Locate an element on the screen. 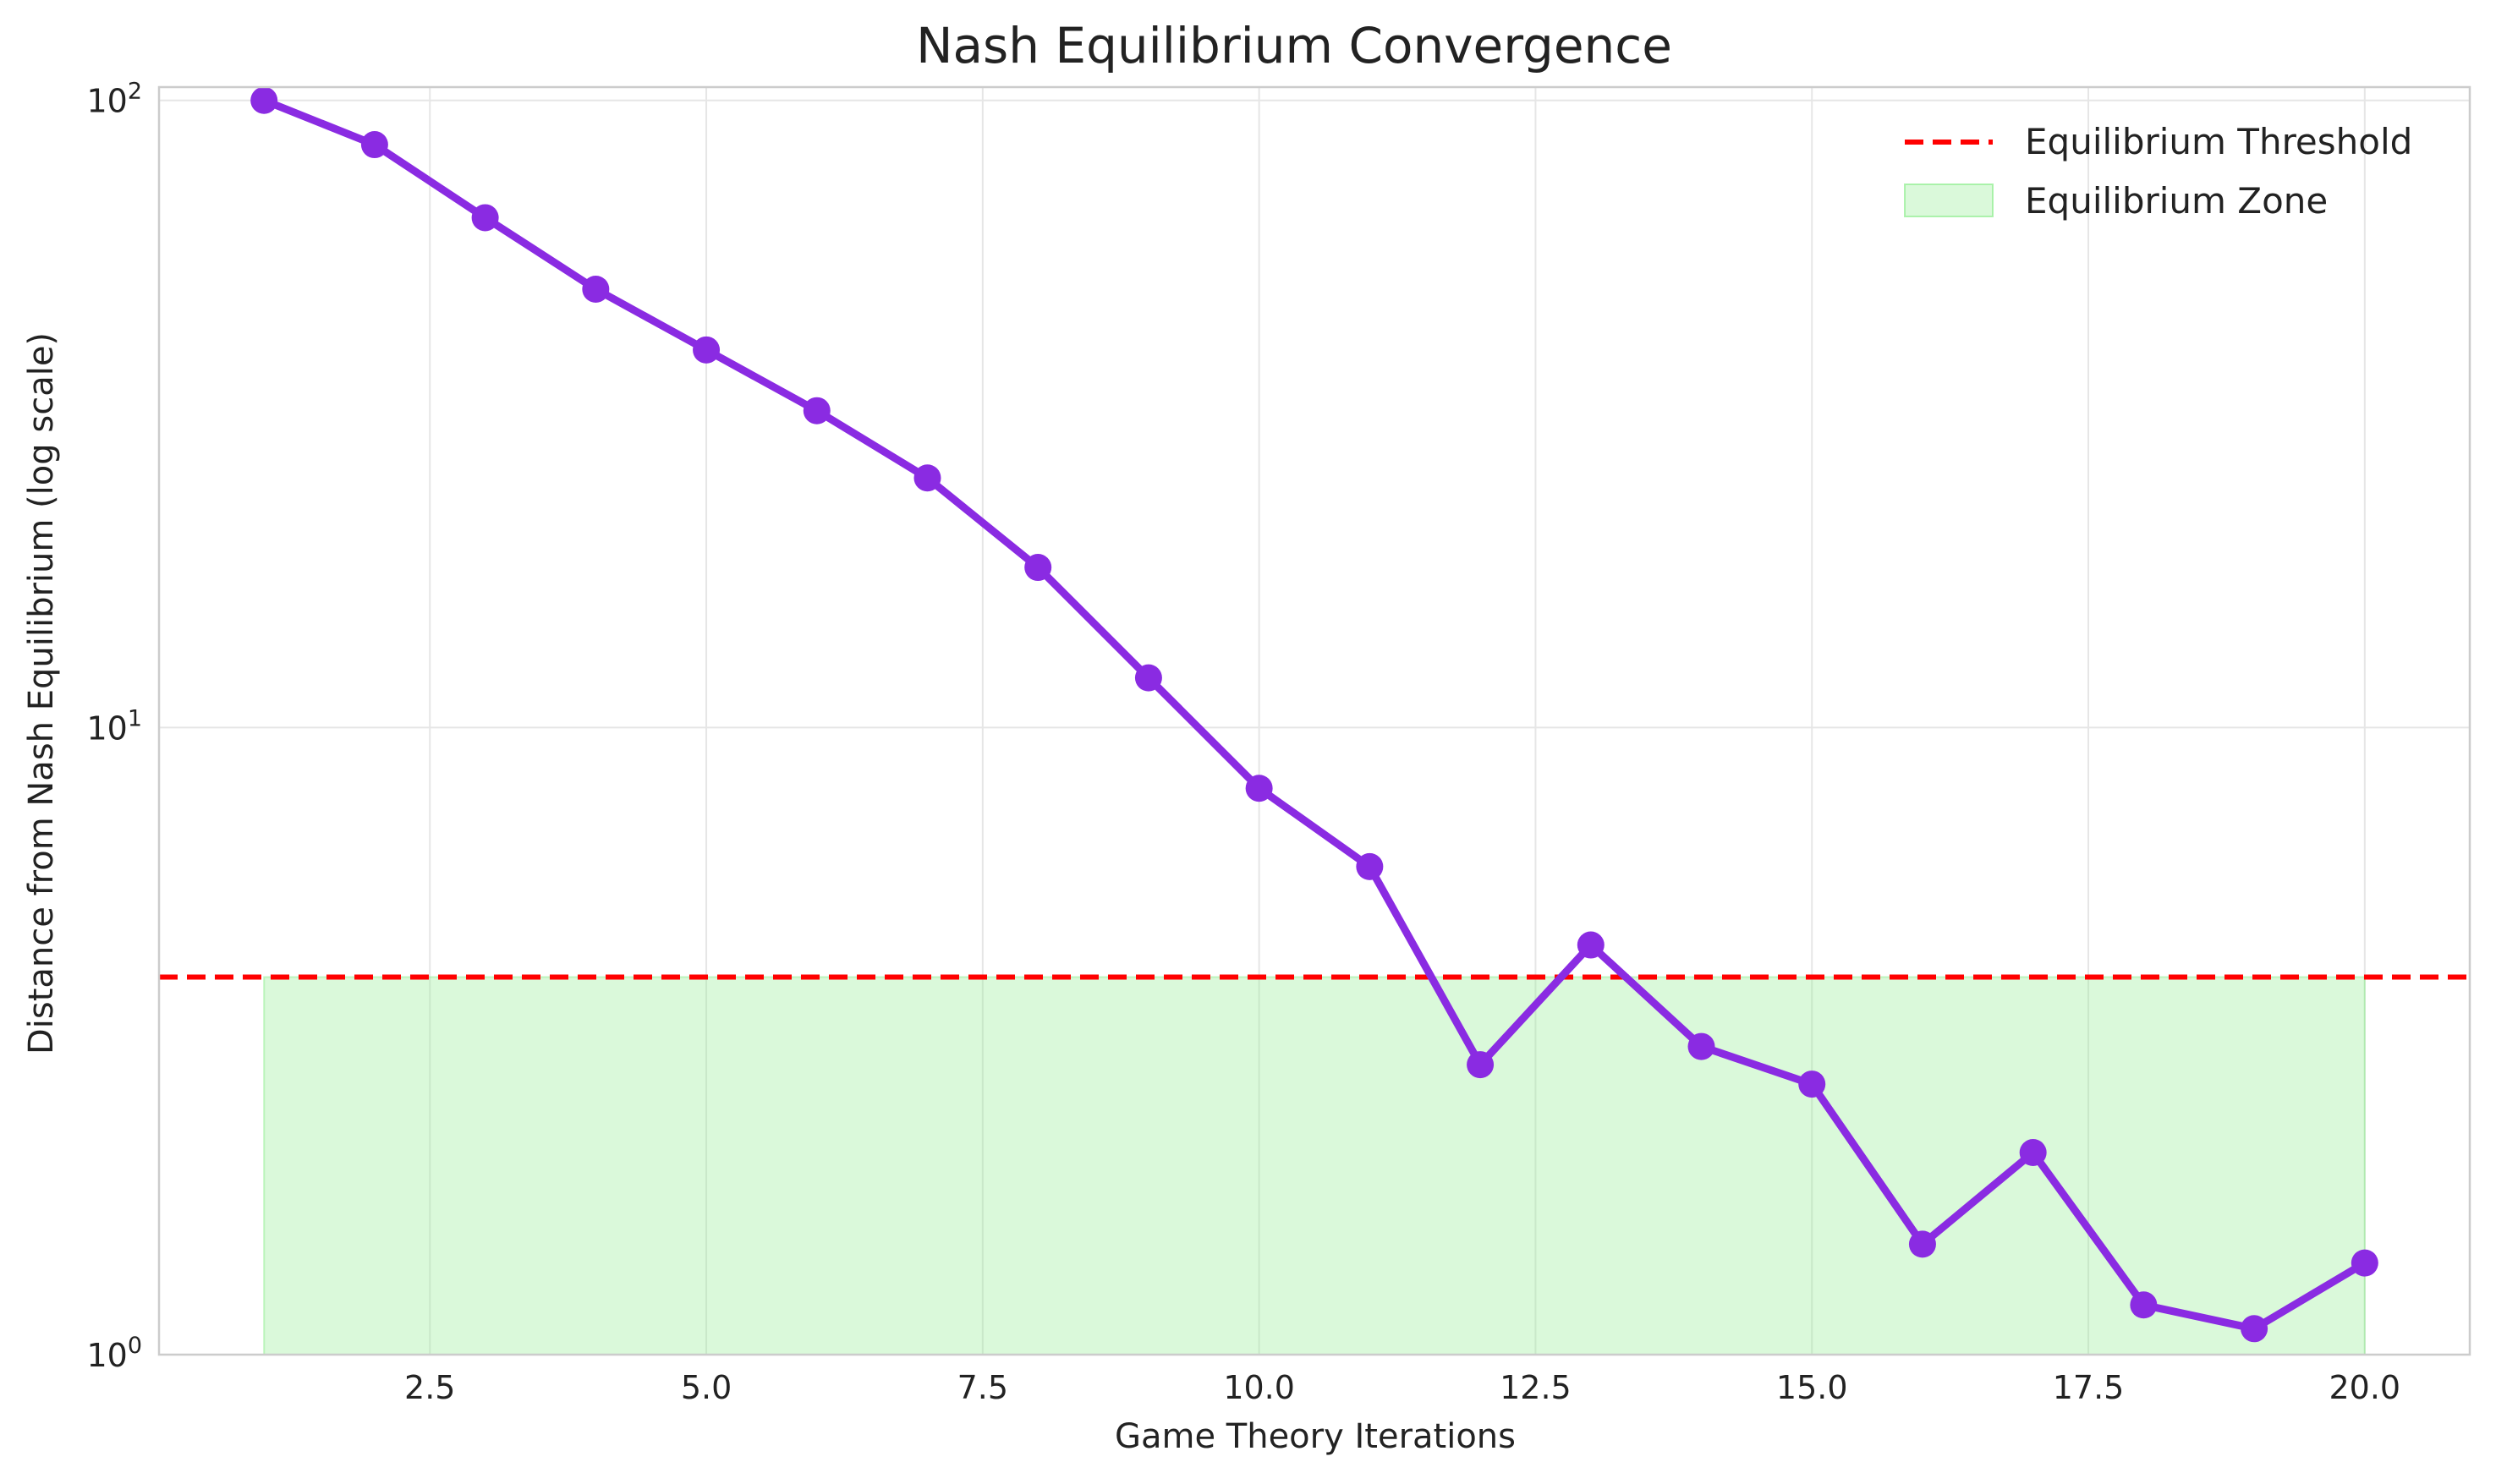  x-tick-label: 15.0 is located at coordinates (1812, 1387).